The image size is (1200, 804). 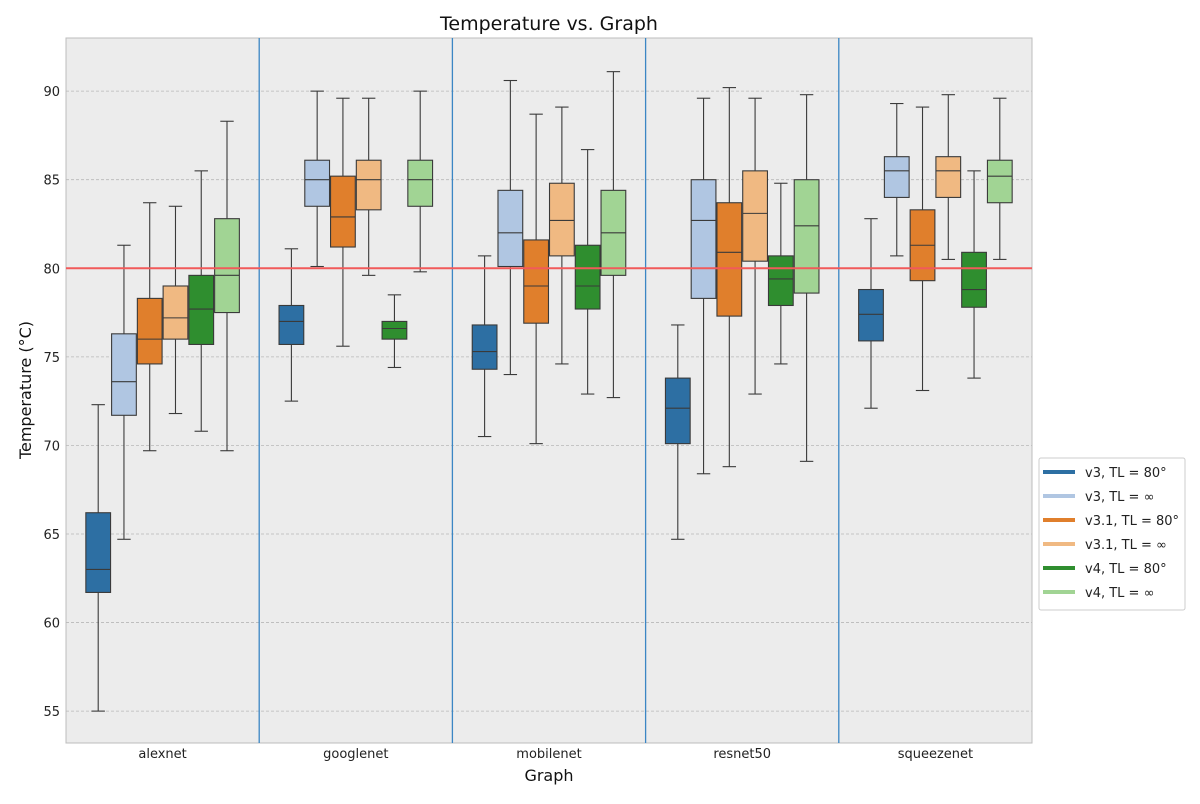 What do you see at coordinates (1126, 545) in the screenshot?
I see `legend-label: v3.1, TL = ∞` at bounding box center [1126, 545].